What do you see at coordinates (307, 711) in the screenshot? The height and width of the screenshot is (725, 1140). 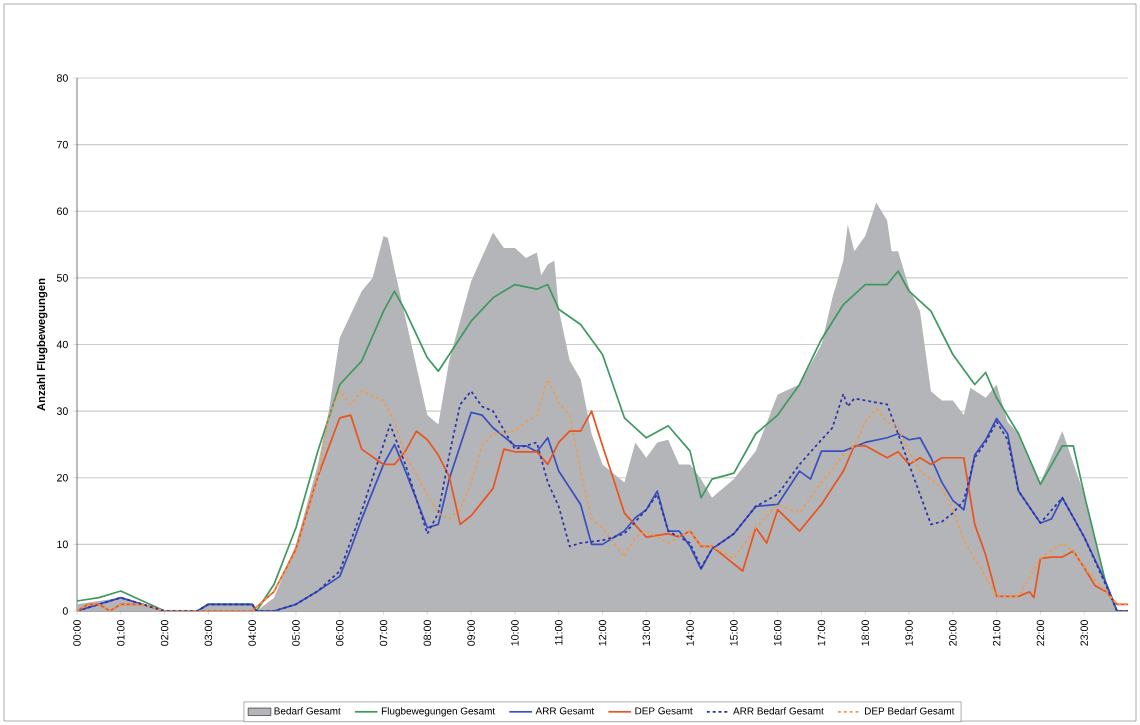 I see `legend-label: Bedarf Gesamt` at bounding box center [307, 711].